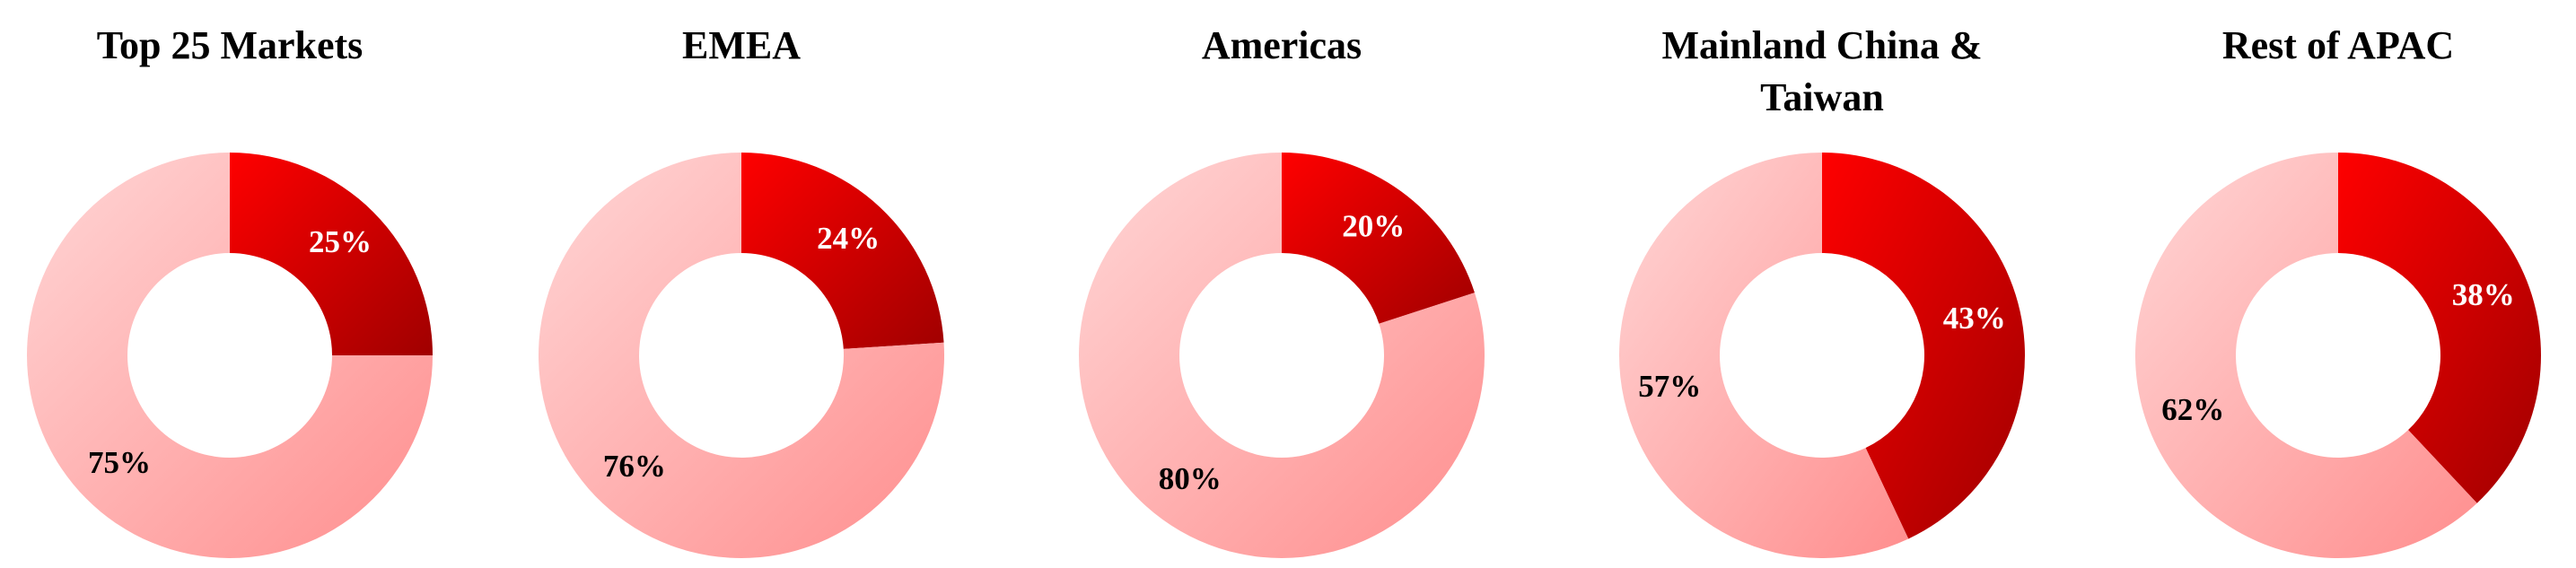 The image size is (2576, 568). What do you see at coordinates (634, 466) in the screenshot?
I see `value-label: 76%` at bounding box center [634, 466].